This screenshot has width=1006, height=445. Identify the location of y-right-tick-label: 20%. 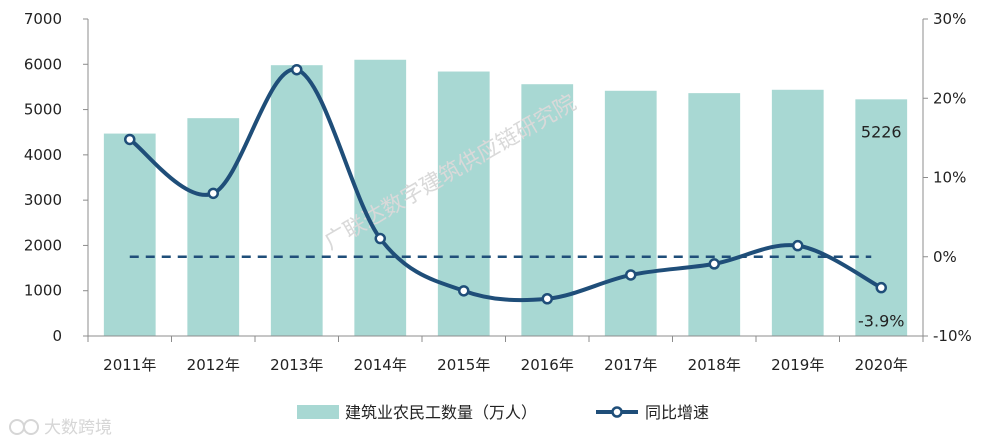
(949, 98).